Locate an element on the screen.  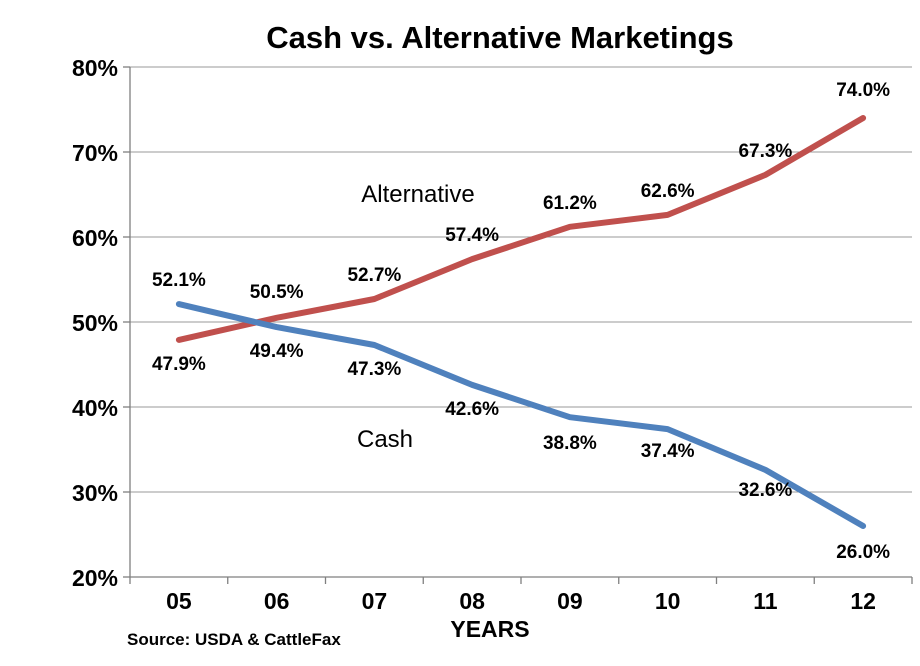
data-label-cash: 47.3% is located at coordinates (374, 369).